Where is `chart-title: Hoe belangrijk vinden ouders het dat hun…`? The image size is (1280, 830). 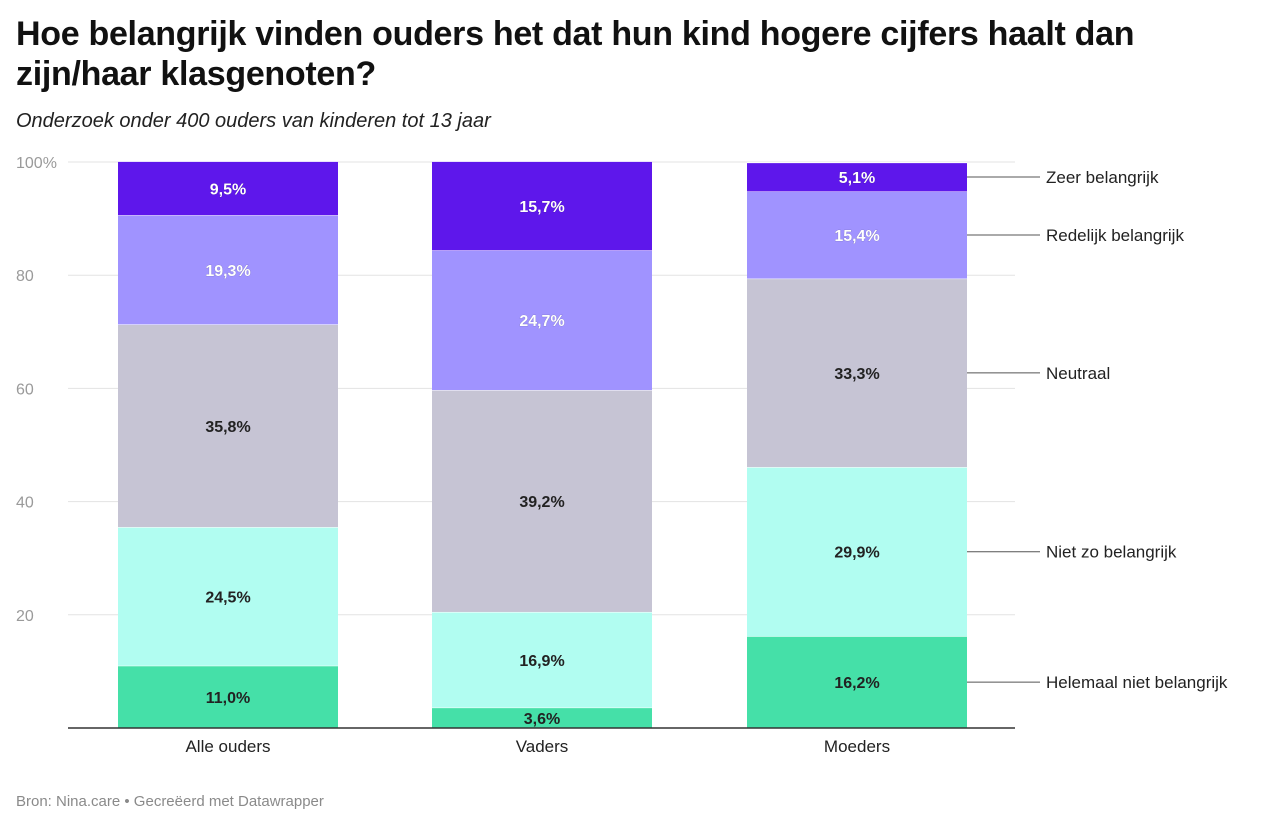 chart-title: Hoe belangrijk vinden ouders het dat hun… is located at coordinates (575, 54).